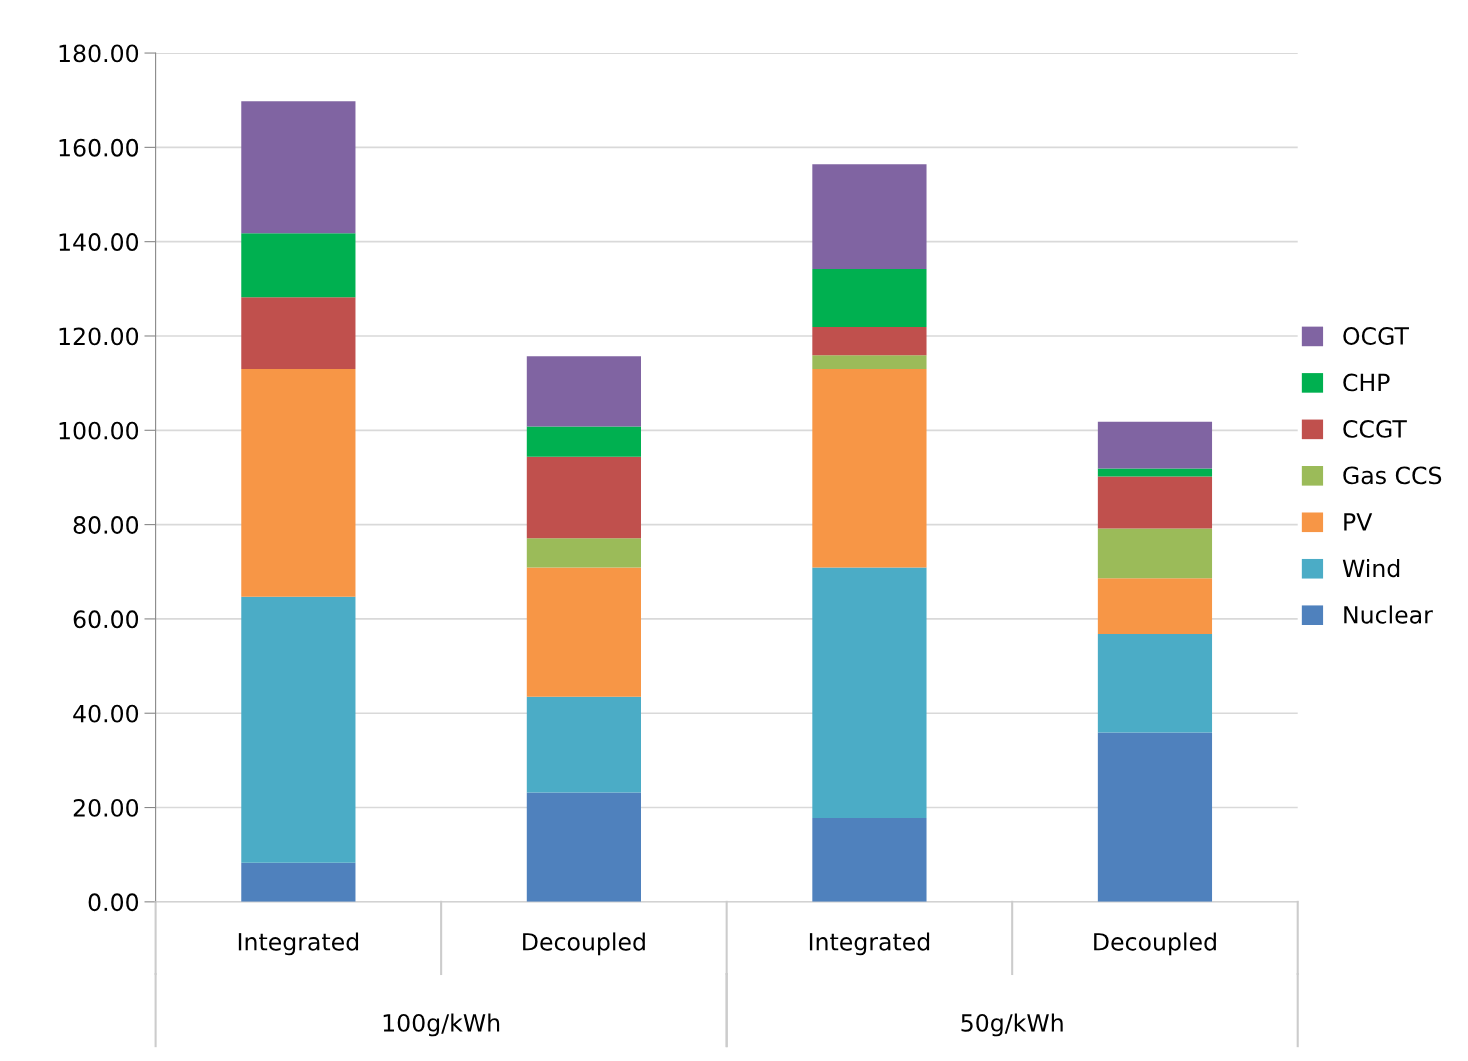 Image resolution: width=1468 pixels, height=1061 pixels. I want to click on legend-label: CCGT, so click(1375, 428).